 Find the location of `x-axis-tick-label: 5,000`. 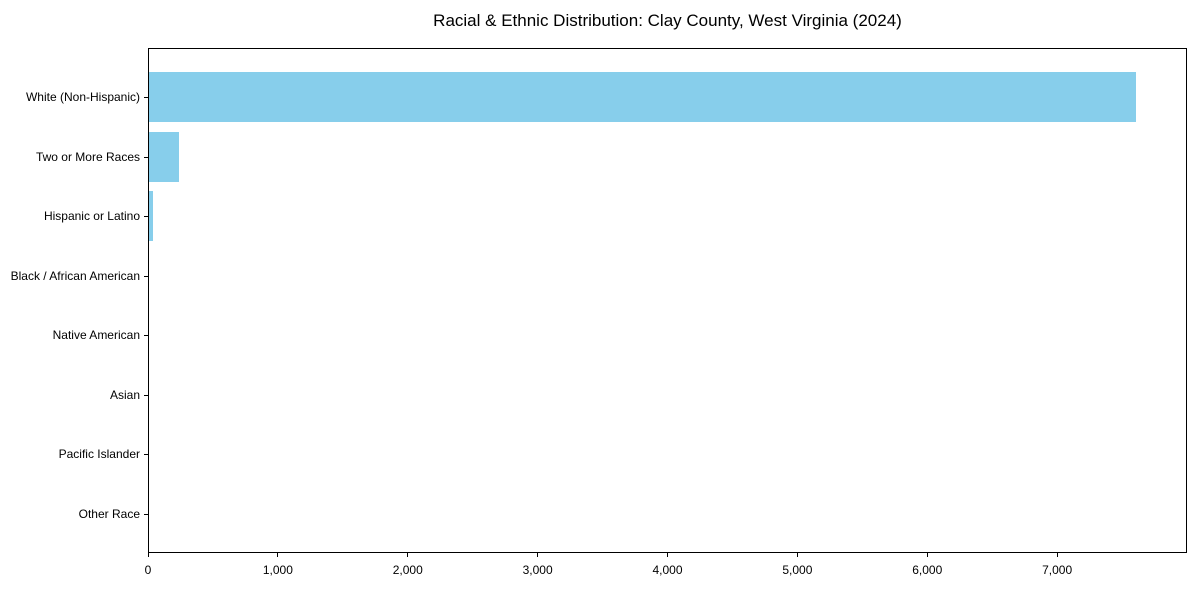

x-axis-tick-label: 5,000 is located at coordinates (797, 570).